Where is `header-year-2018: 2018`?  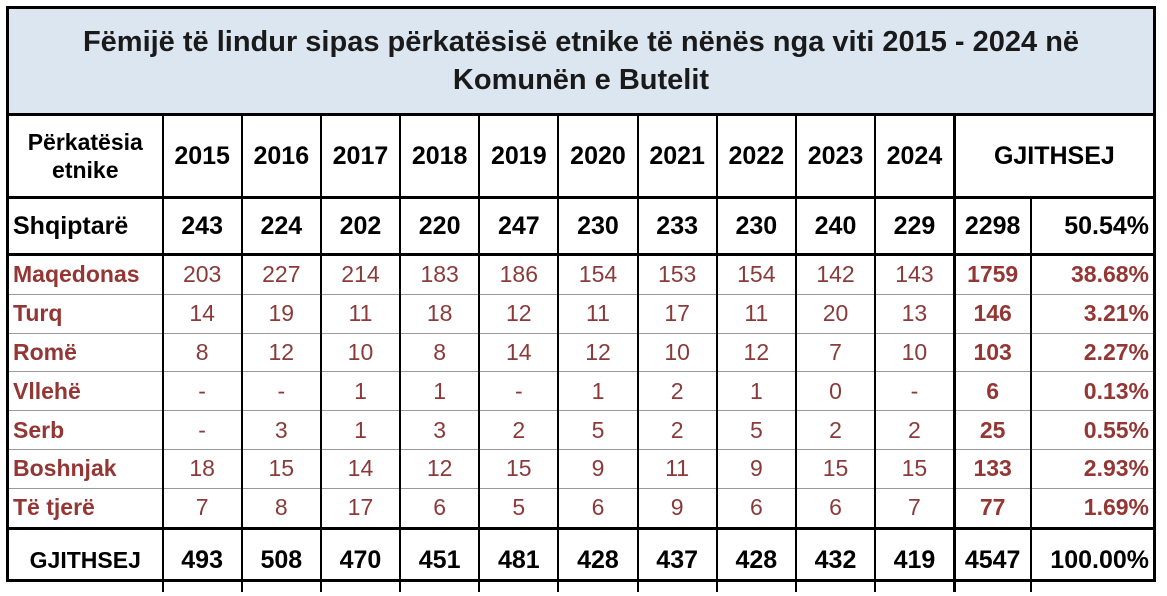
header-year-2018: 2018 is located at coordinates (439, 157).